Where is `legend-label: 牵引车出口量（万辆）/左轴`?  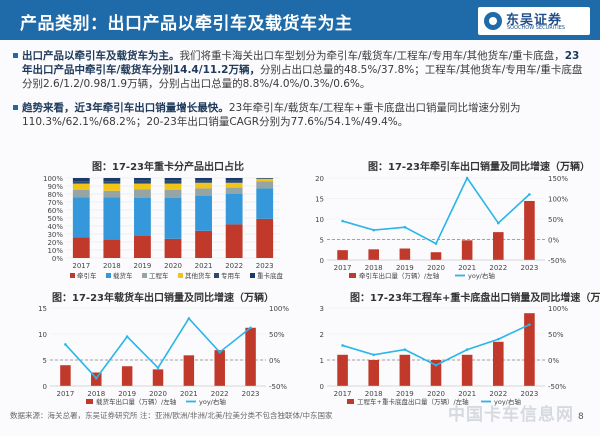
legend-label: 牵引车出口量（万辆）/左轴 is located at coordinates (399, 275).